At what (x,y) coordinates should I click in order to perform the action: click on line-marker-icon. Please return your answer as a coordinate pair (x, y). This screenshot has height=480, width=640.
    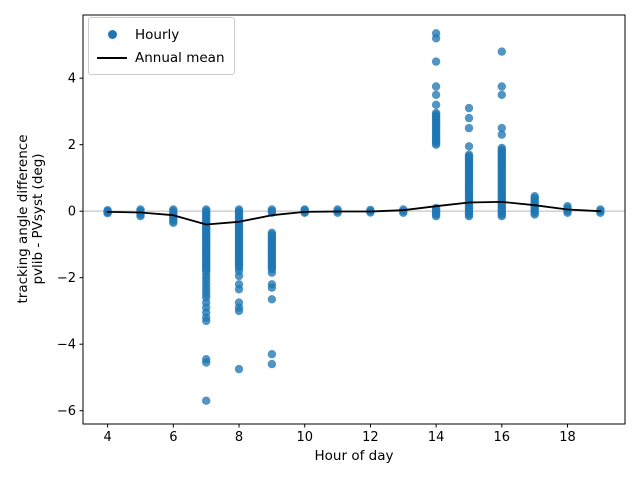
    Looking at the image, I should click on (112, 57).